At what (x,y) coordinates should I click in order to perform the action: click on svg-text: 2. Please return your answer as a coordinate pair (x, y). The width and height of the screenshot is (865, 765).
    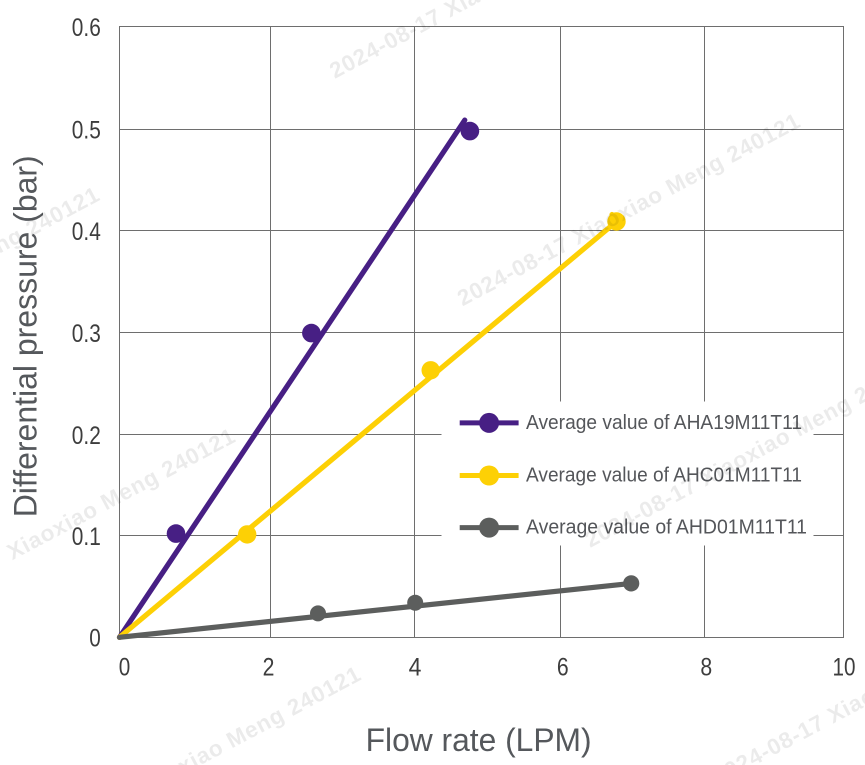
    Looking at the image, I should click on (269, 668).